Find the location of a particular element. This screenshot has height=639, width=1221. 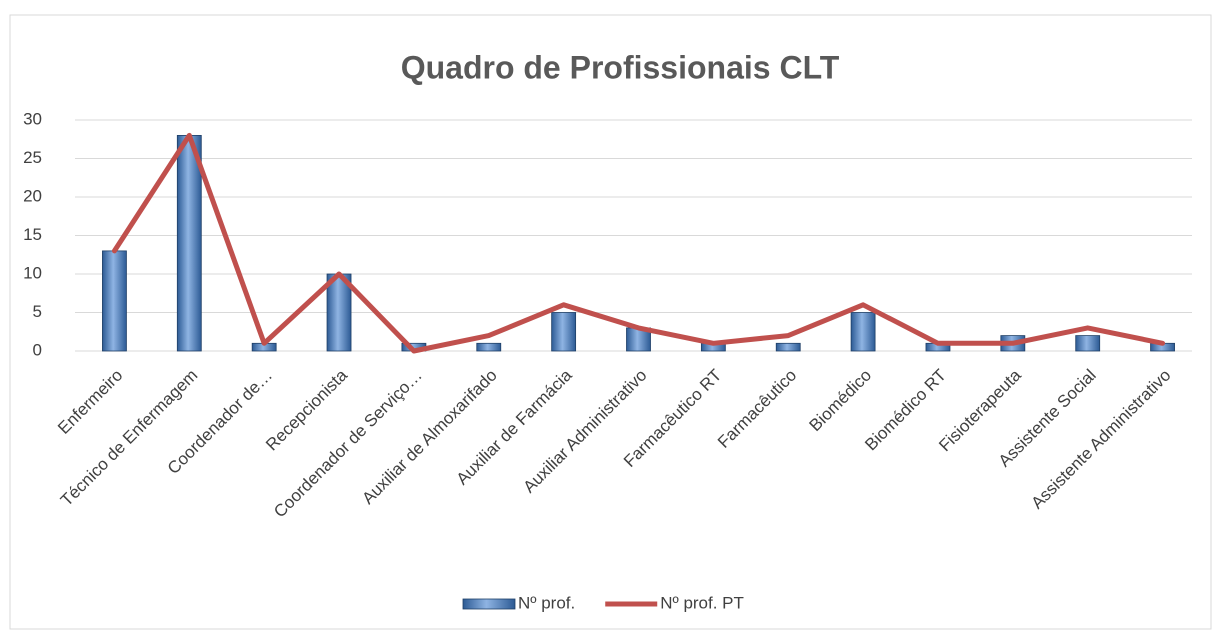

y-tick-label: 25 is located at coordinates (32, 157).